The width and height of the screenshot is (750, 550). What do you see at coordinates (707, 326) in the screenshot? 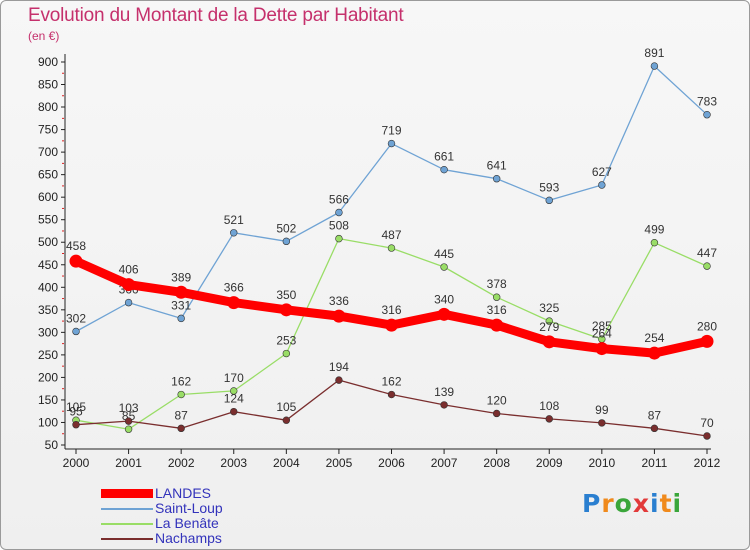
I see `data-label-landes: 280` at bounding box center [707, 326].